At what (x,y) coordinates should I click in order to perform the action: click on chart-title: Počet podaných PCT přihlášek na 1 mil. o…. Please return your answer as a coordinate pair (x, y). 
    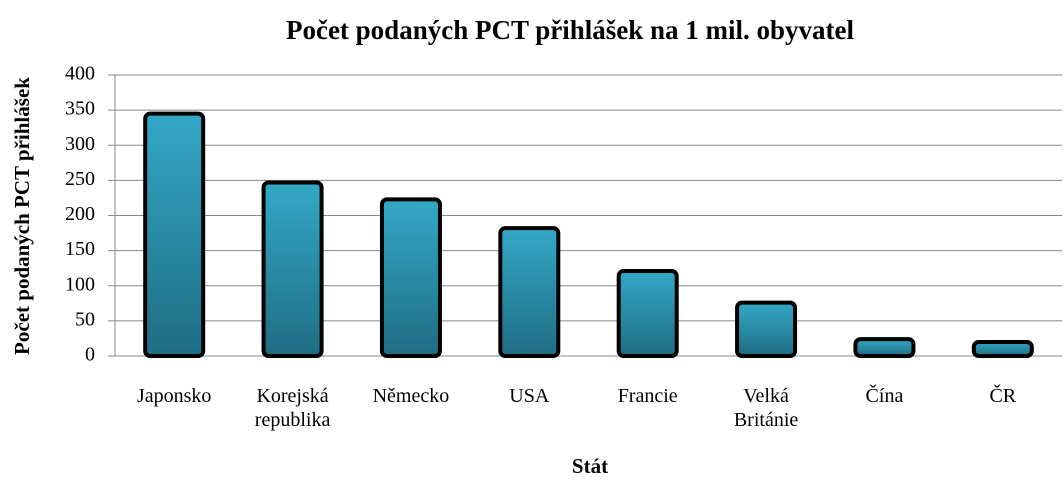
    Looking at the image, I should click on (570, 30).